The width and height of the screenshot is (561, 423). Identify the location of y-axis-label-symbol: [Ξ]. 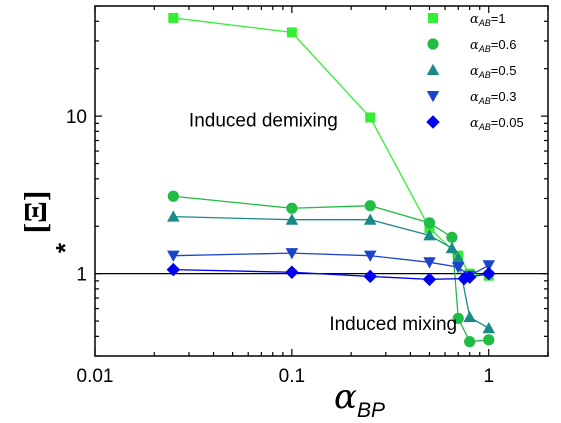
(35, 212).